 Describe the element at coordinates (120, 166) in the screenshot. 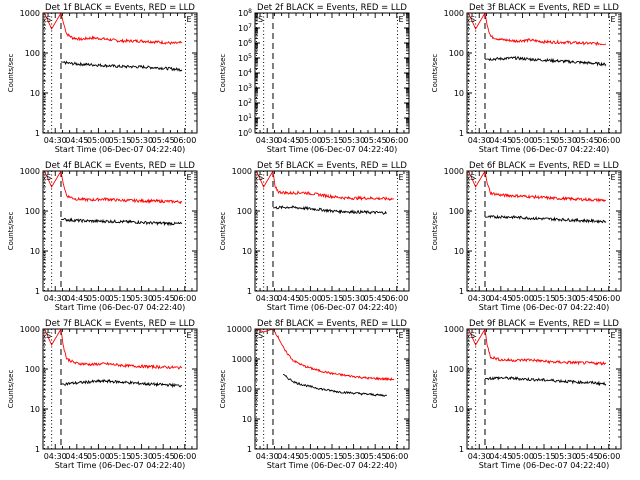

I see `panel-title: Det 4f BLACK = Events, RED = LLD` at that location.